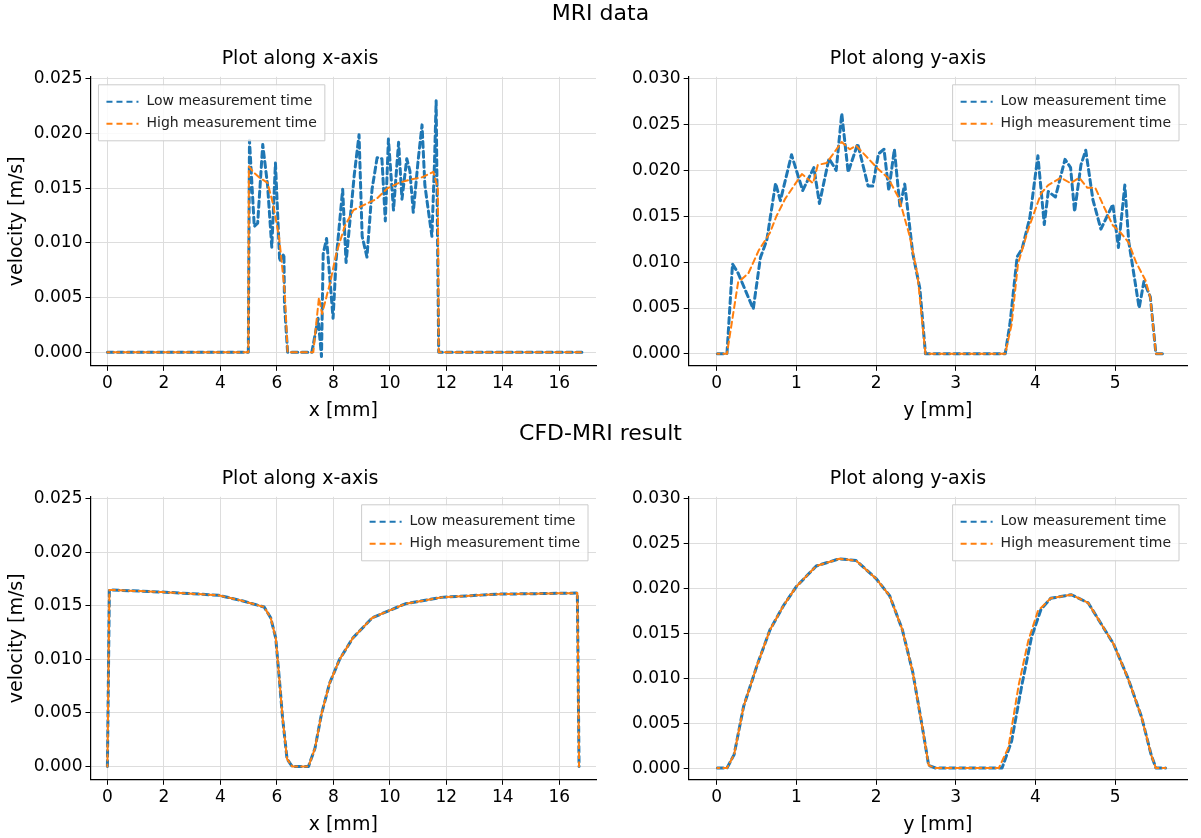 This screenshot has height=838, width=1201. What do you see at coordinates (344, 259) in the screenshot?
I see `line-series` at bounding box center [344, 259].